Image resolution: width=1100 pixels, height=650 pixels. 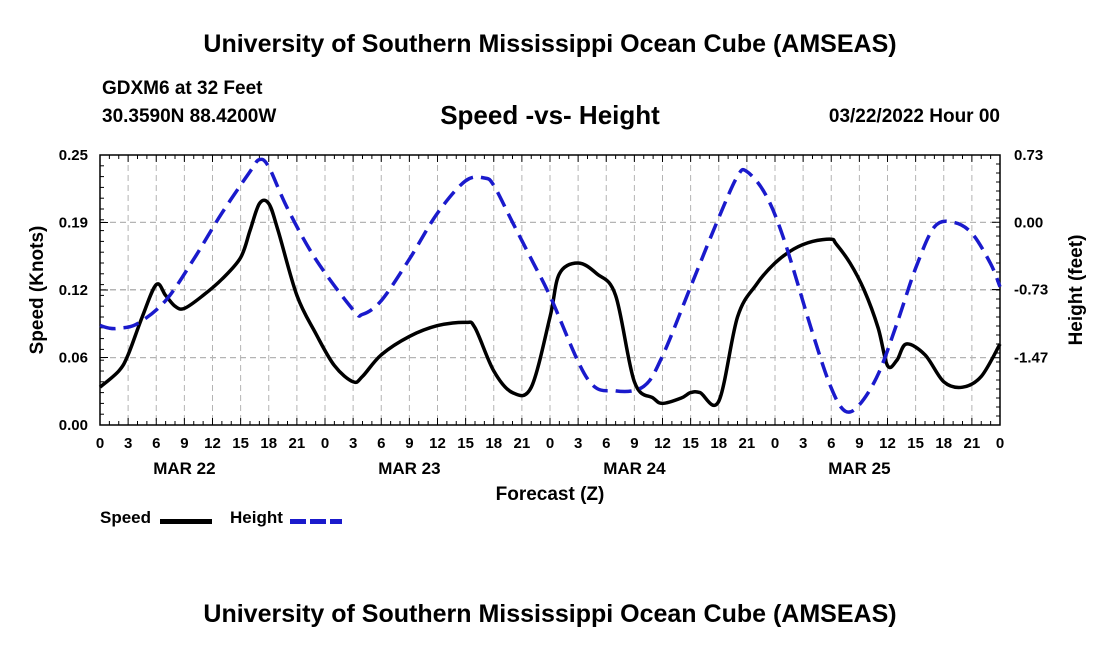 What do you see at coordinates (186, 521) in the screenshot?
I see `legend-speed-swatch` at bounding box center [186, 521].